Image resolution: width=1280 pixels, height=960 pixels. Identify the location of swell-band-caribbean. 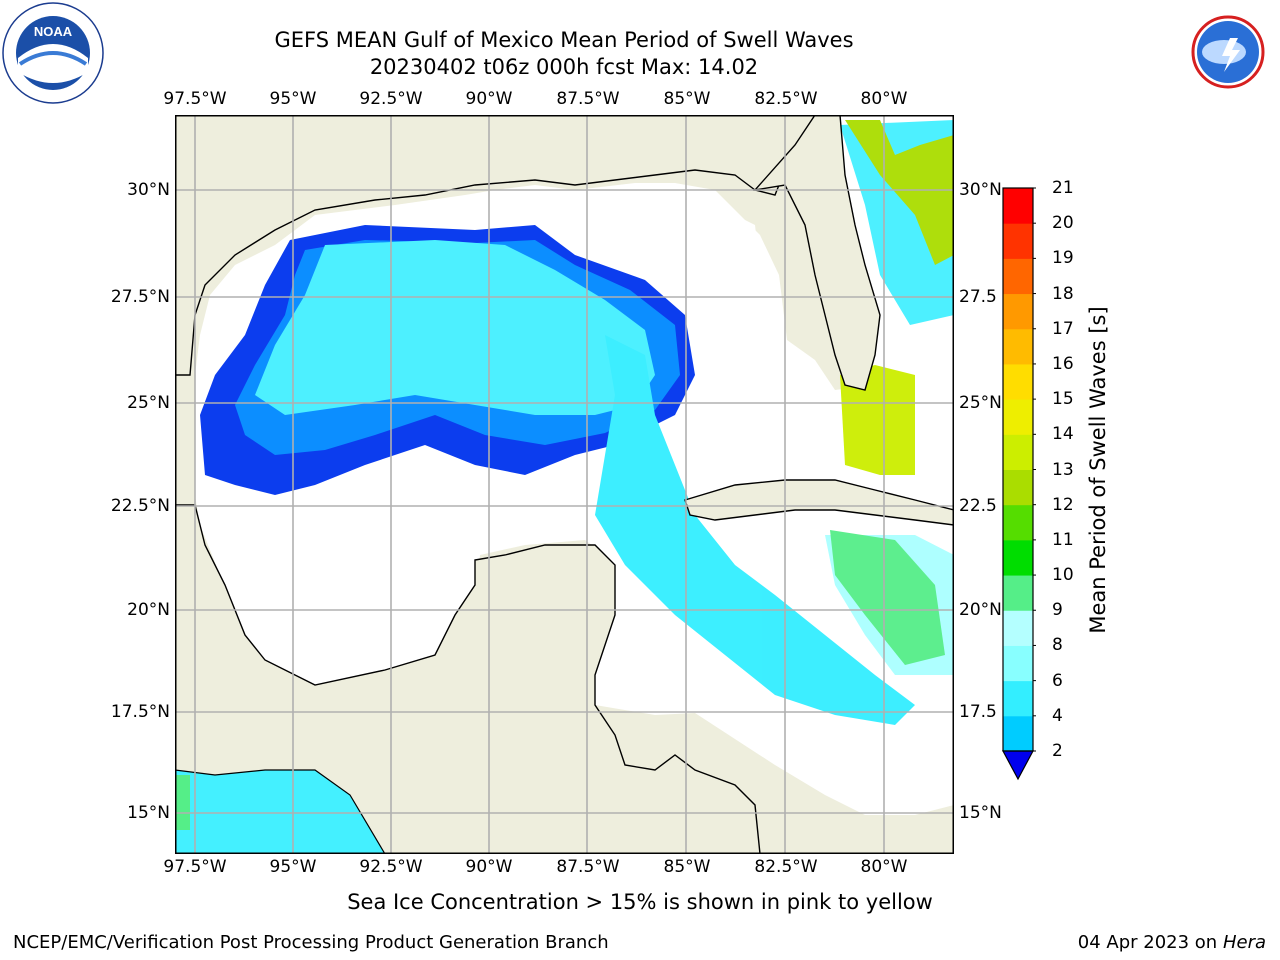
(755, 530).